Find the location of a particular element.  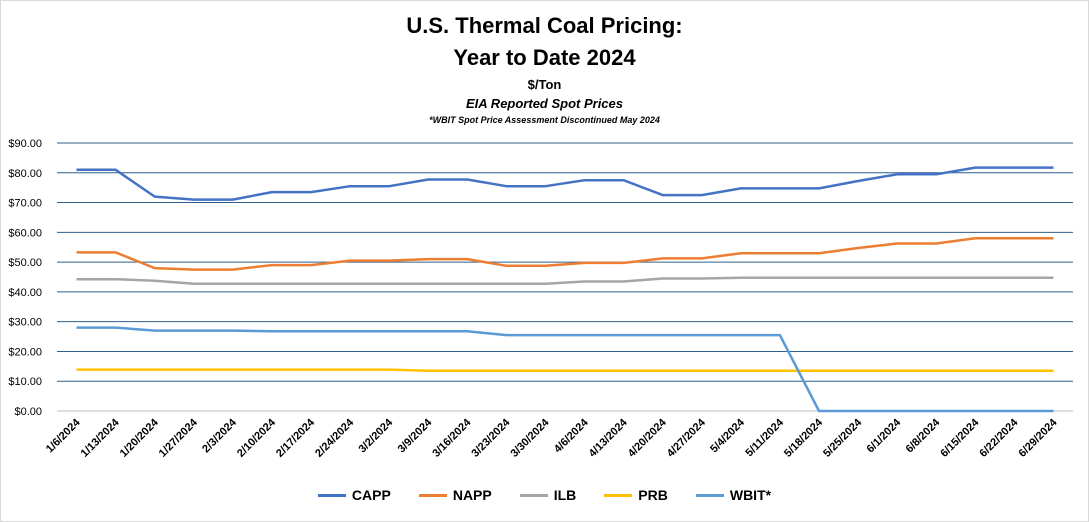

x-tick-label: 4/20/2024 is located at coordinates (648, 438).